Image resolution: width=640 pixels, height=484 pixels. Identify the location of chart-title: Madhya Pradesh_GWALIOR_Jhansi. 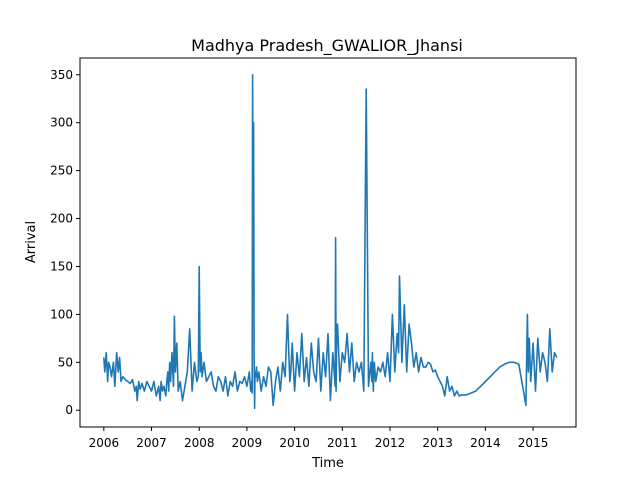
(327, 46).